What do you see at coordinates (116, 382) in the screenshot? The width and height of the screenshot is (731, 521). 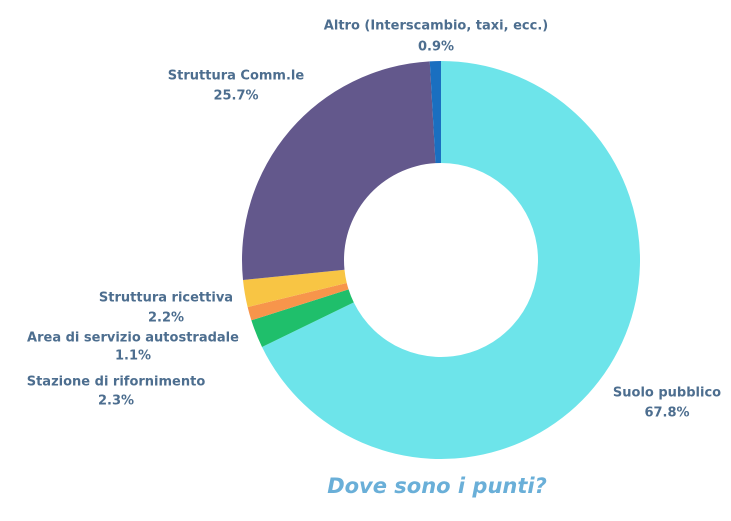 I see `slice-label: Stazione di rifornimento` at bounding box center [116, 382].